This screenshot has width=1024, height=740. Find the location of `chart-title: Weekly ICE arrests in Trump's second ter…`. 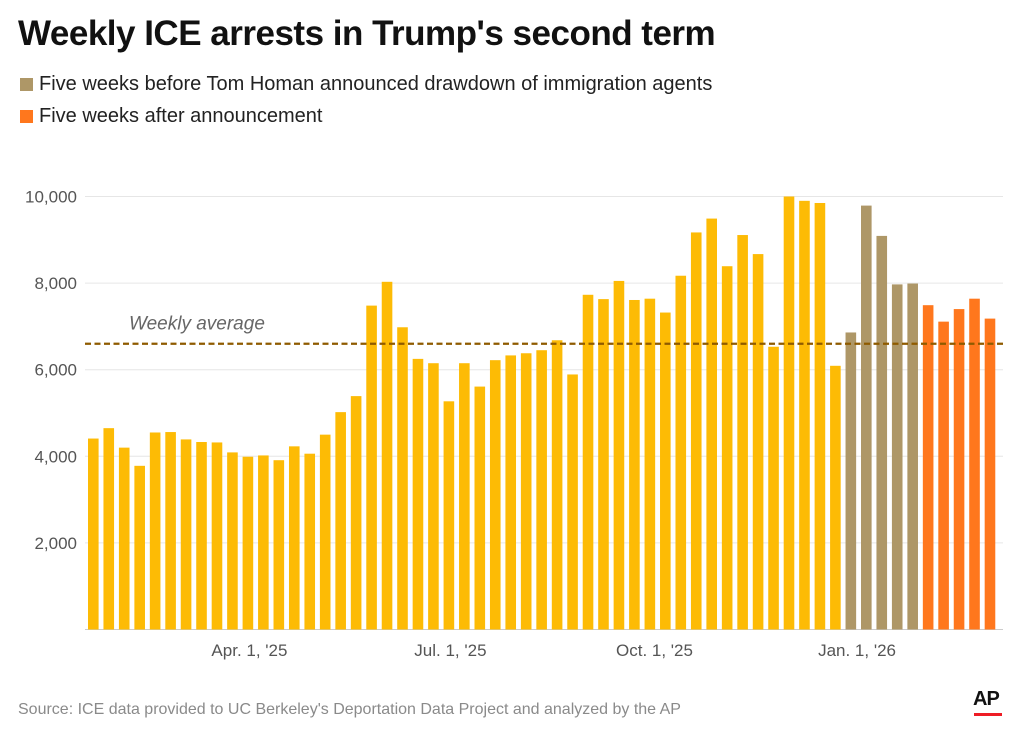

chart-title: Weekly ICE arrests in Trump's second ter… is located at coordinates (367, 33).